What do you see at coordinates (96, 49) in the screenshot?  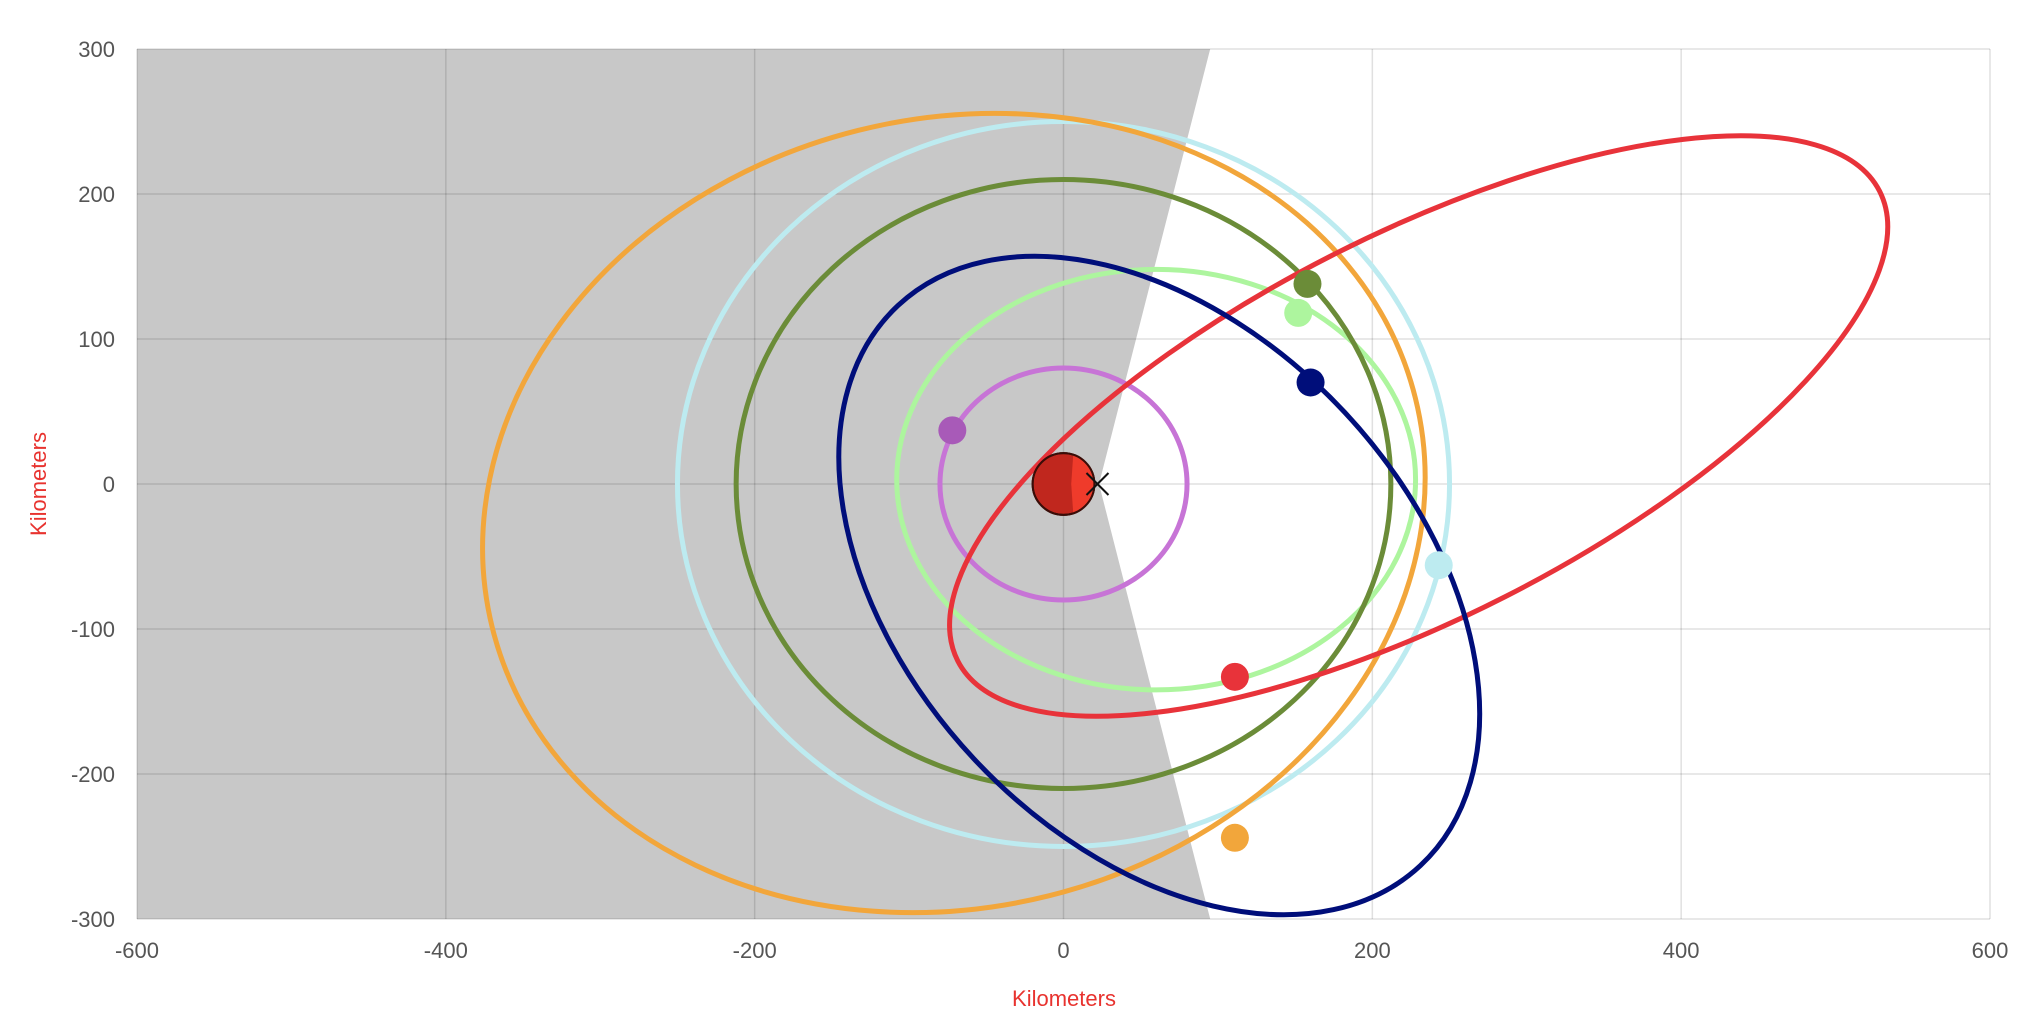 I see `y-tick-label: 300` at bounding box center [96, 49].